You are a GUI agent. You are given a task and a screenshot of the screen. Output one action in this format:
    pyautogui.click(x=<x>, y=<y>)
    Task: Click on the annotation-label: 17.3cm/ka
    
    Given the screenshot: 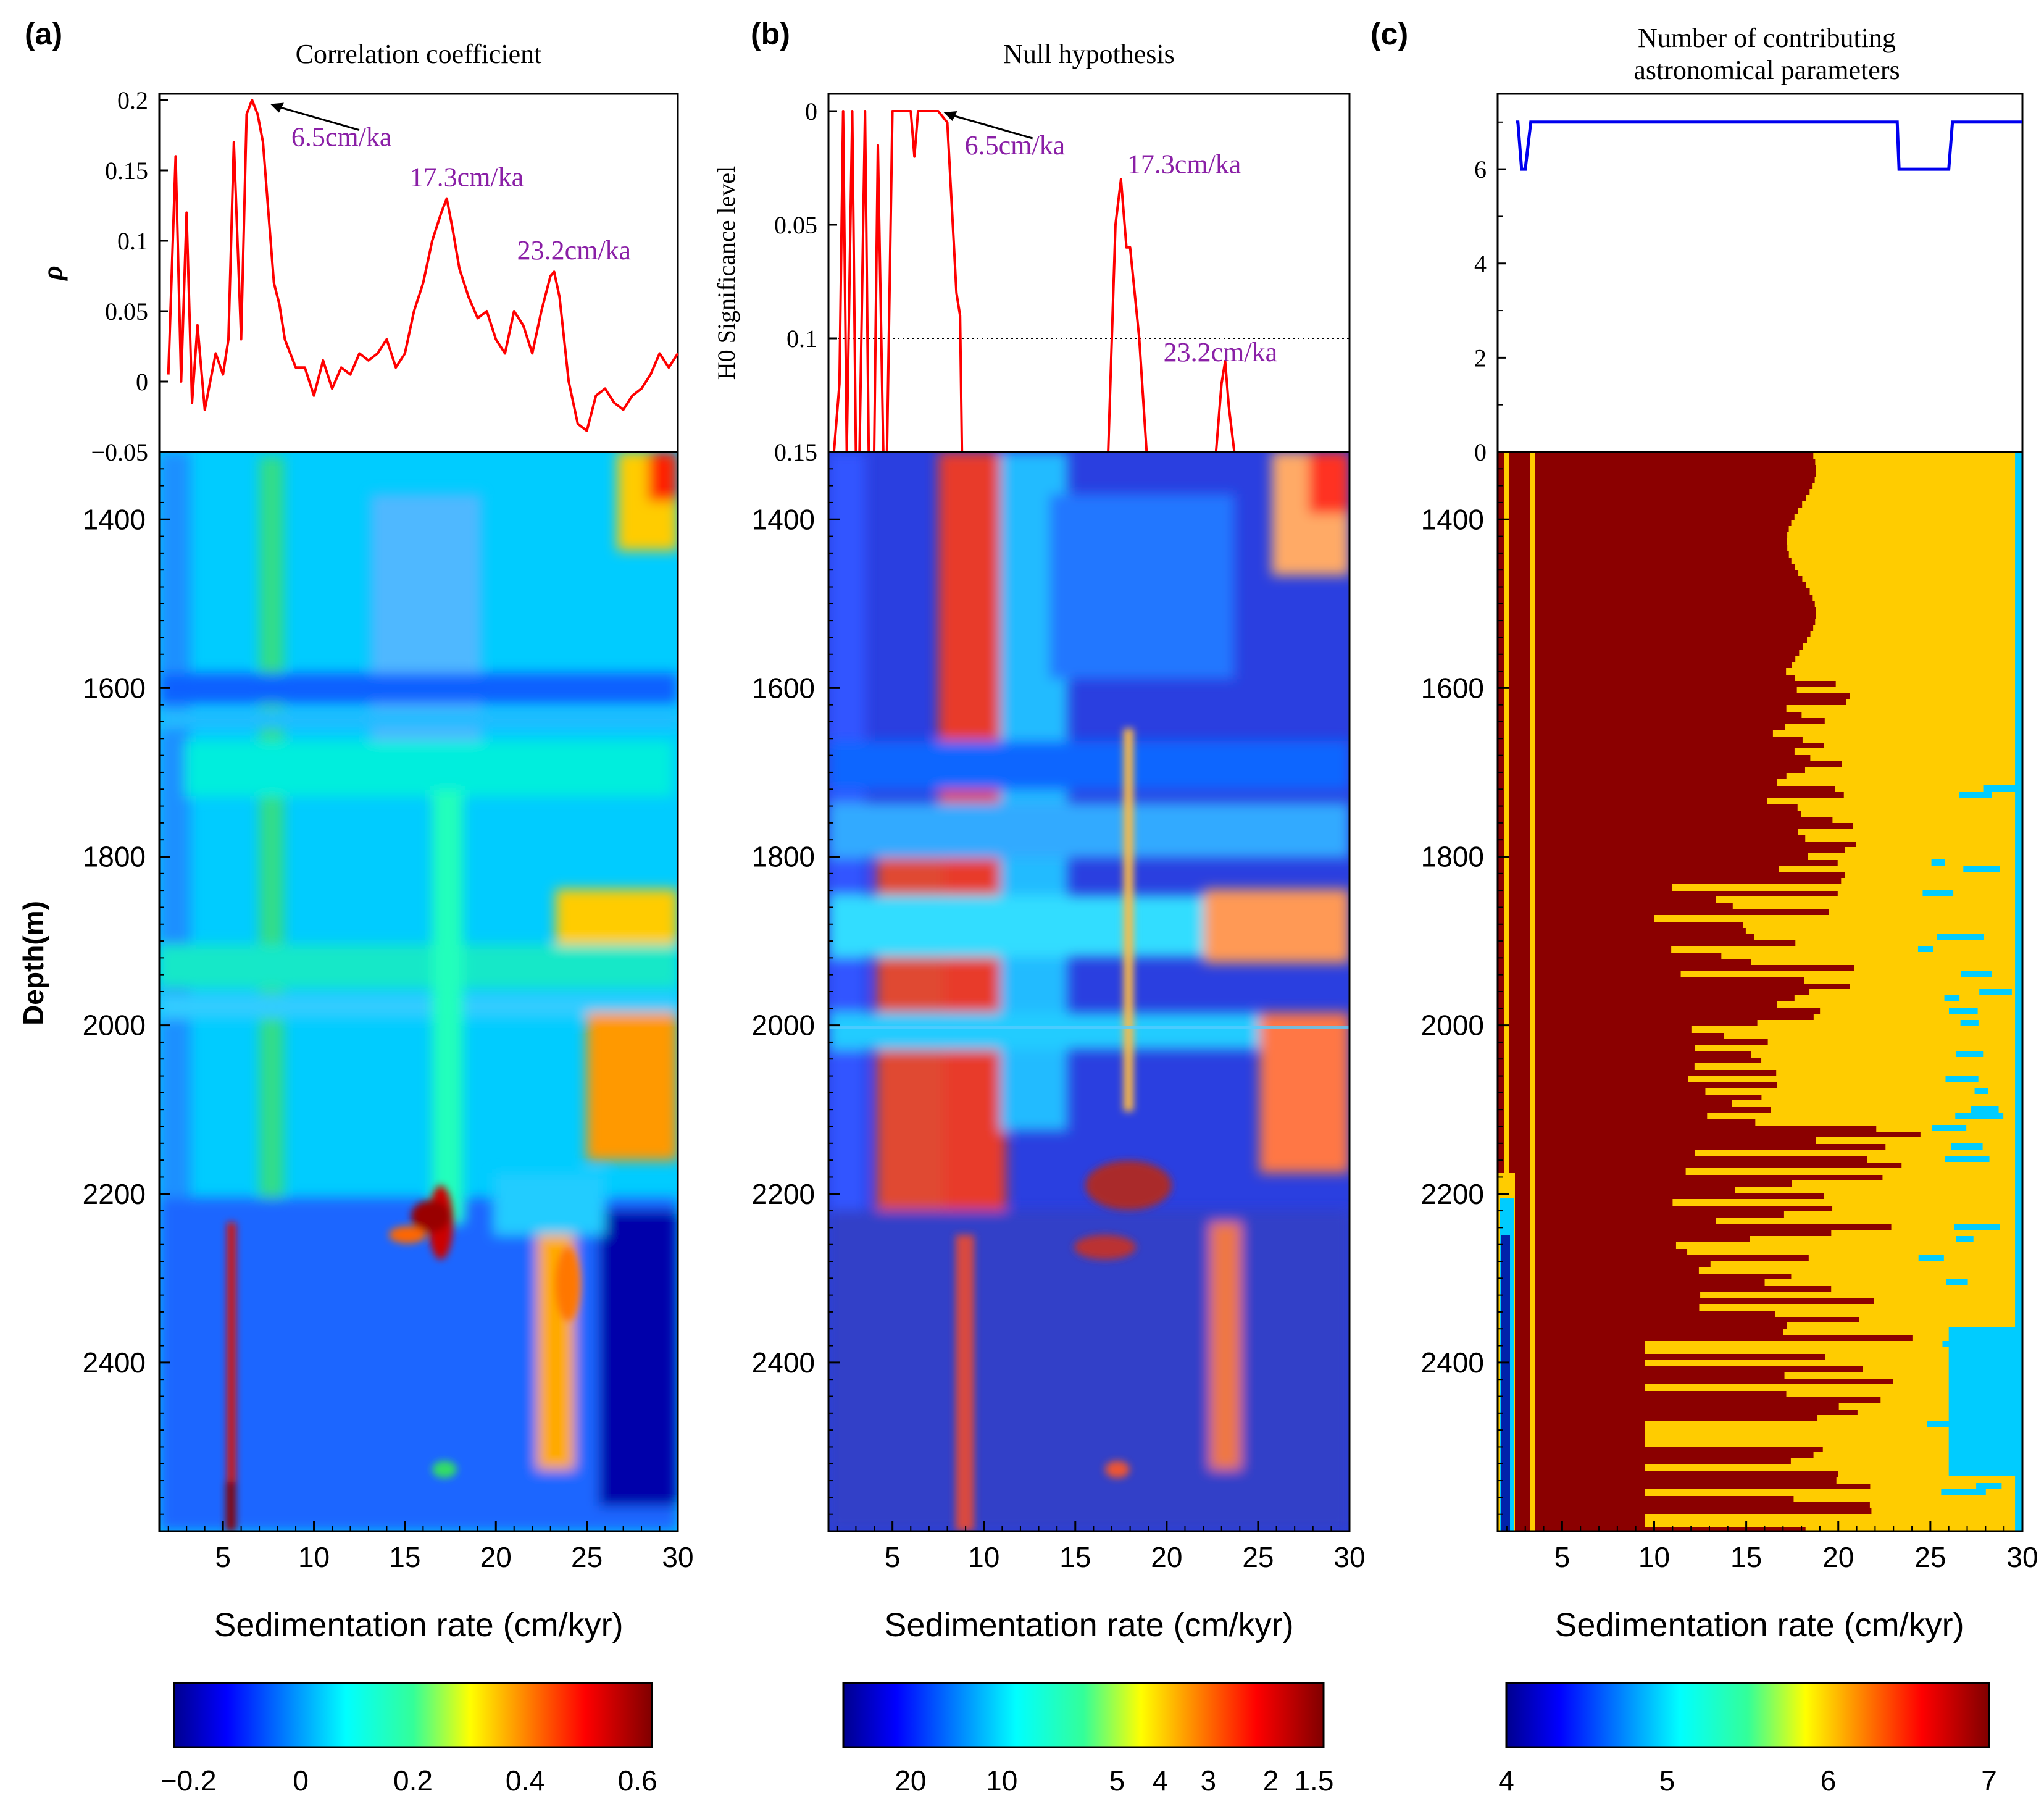 What is the action you would take?
    pyautogui.click(x=467, y=177)
    